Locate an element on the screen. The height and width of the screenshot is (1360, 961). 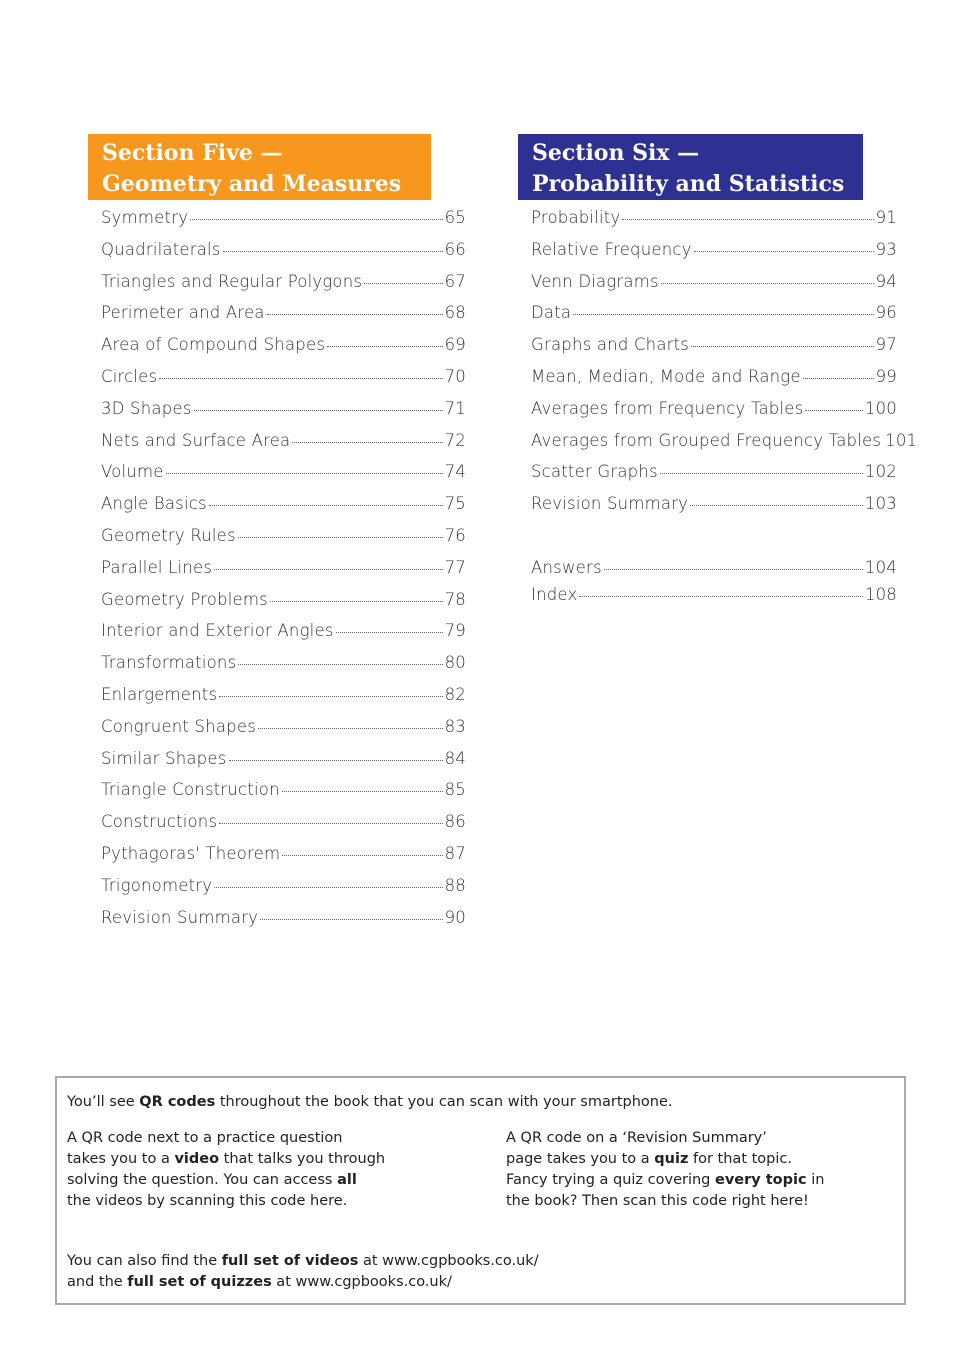
bold-text: QR codes is located at coordinates (177, 1102).